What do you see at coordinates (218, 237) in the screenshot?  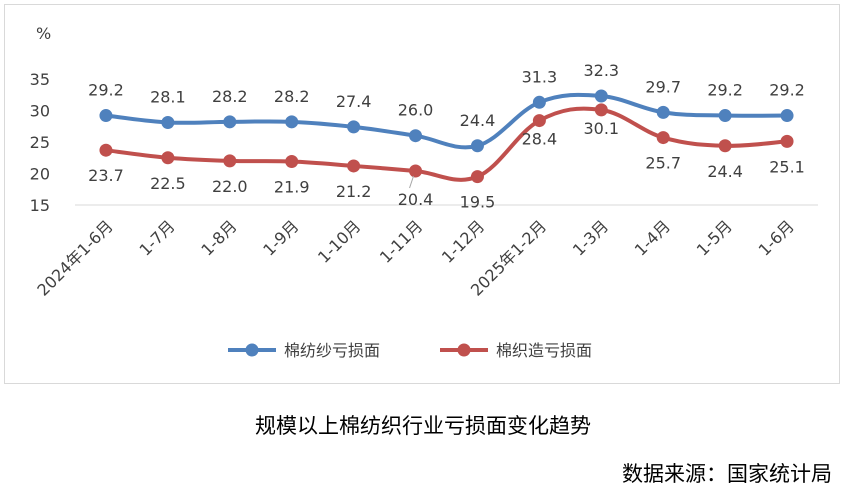 I see `x-tick-label: 1-8月` at bounding box center [218, 237].